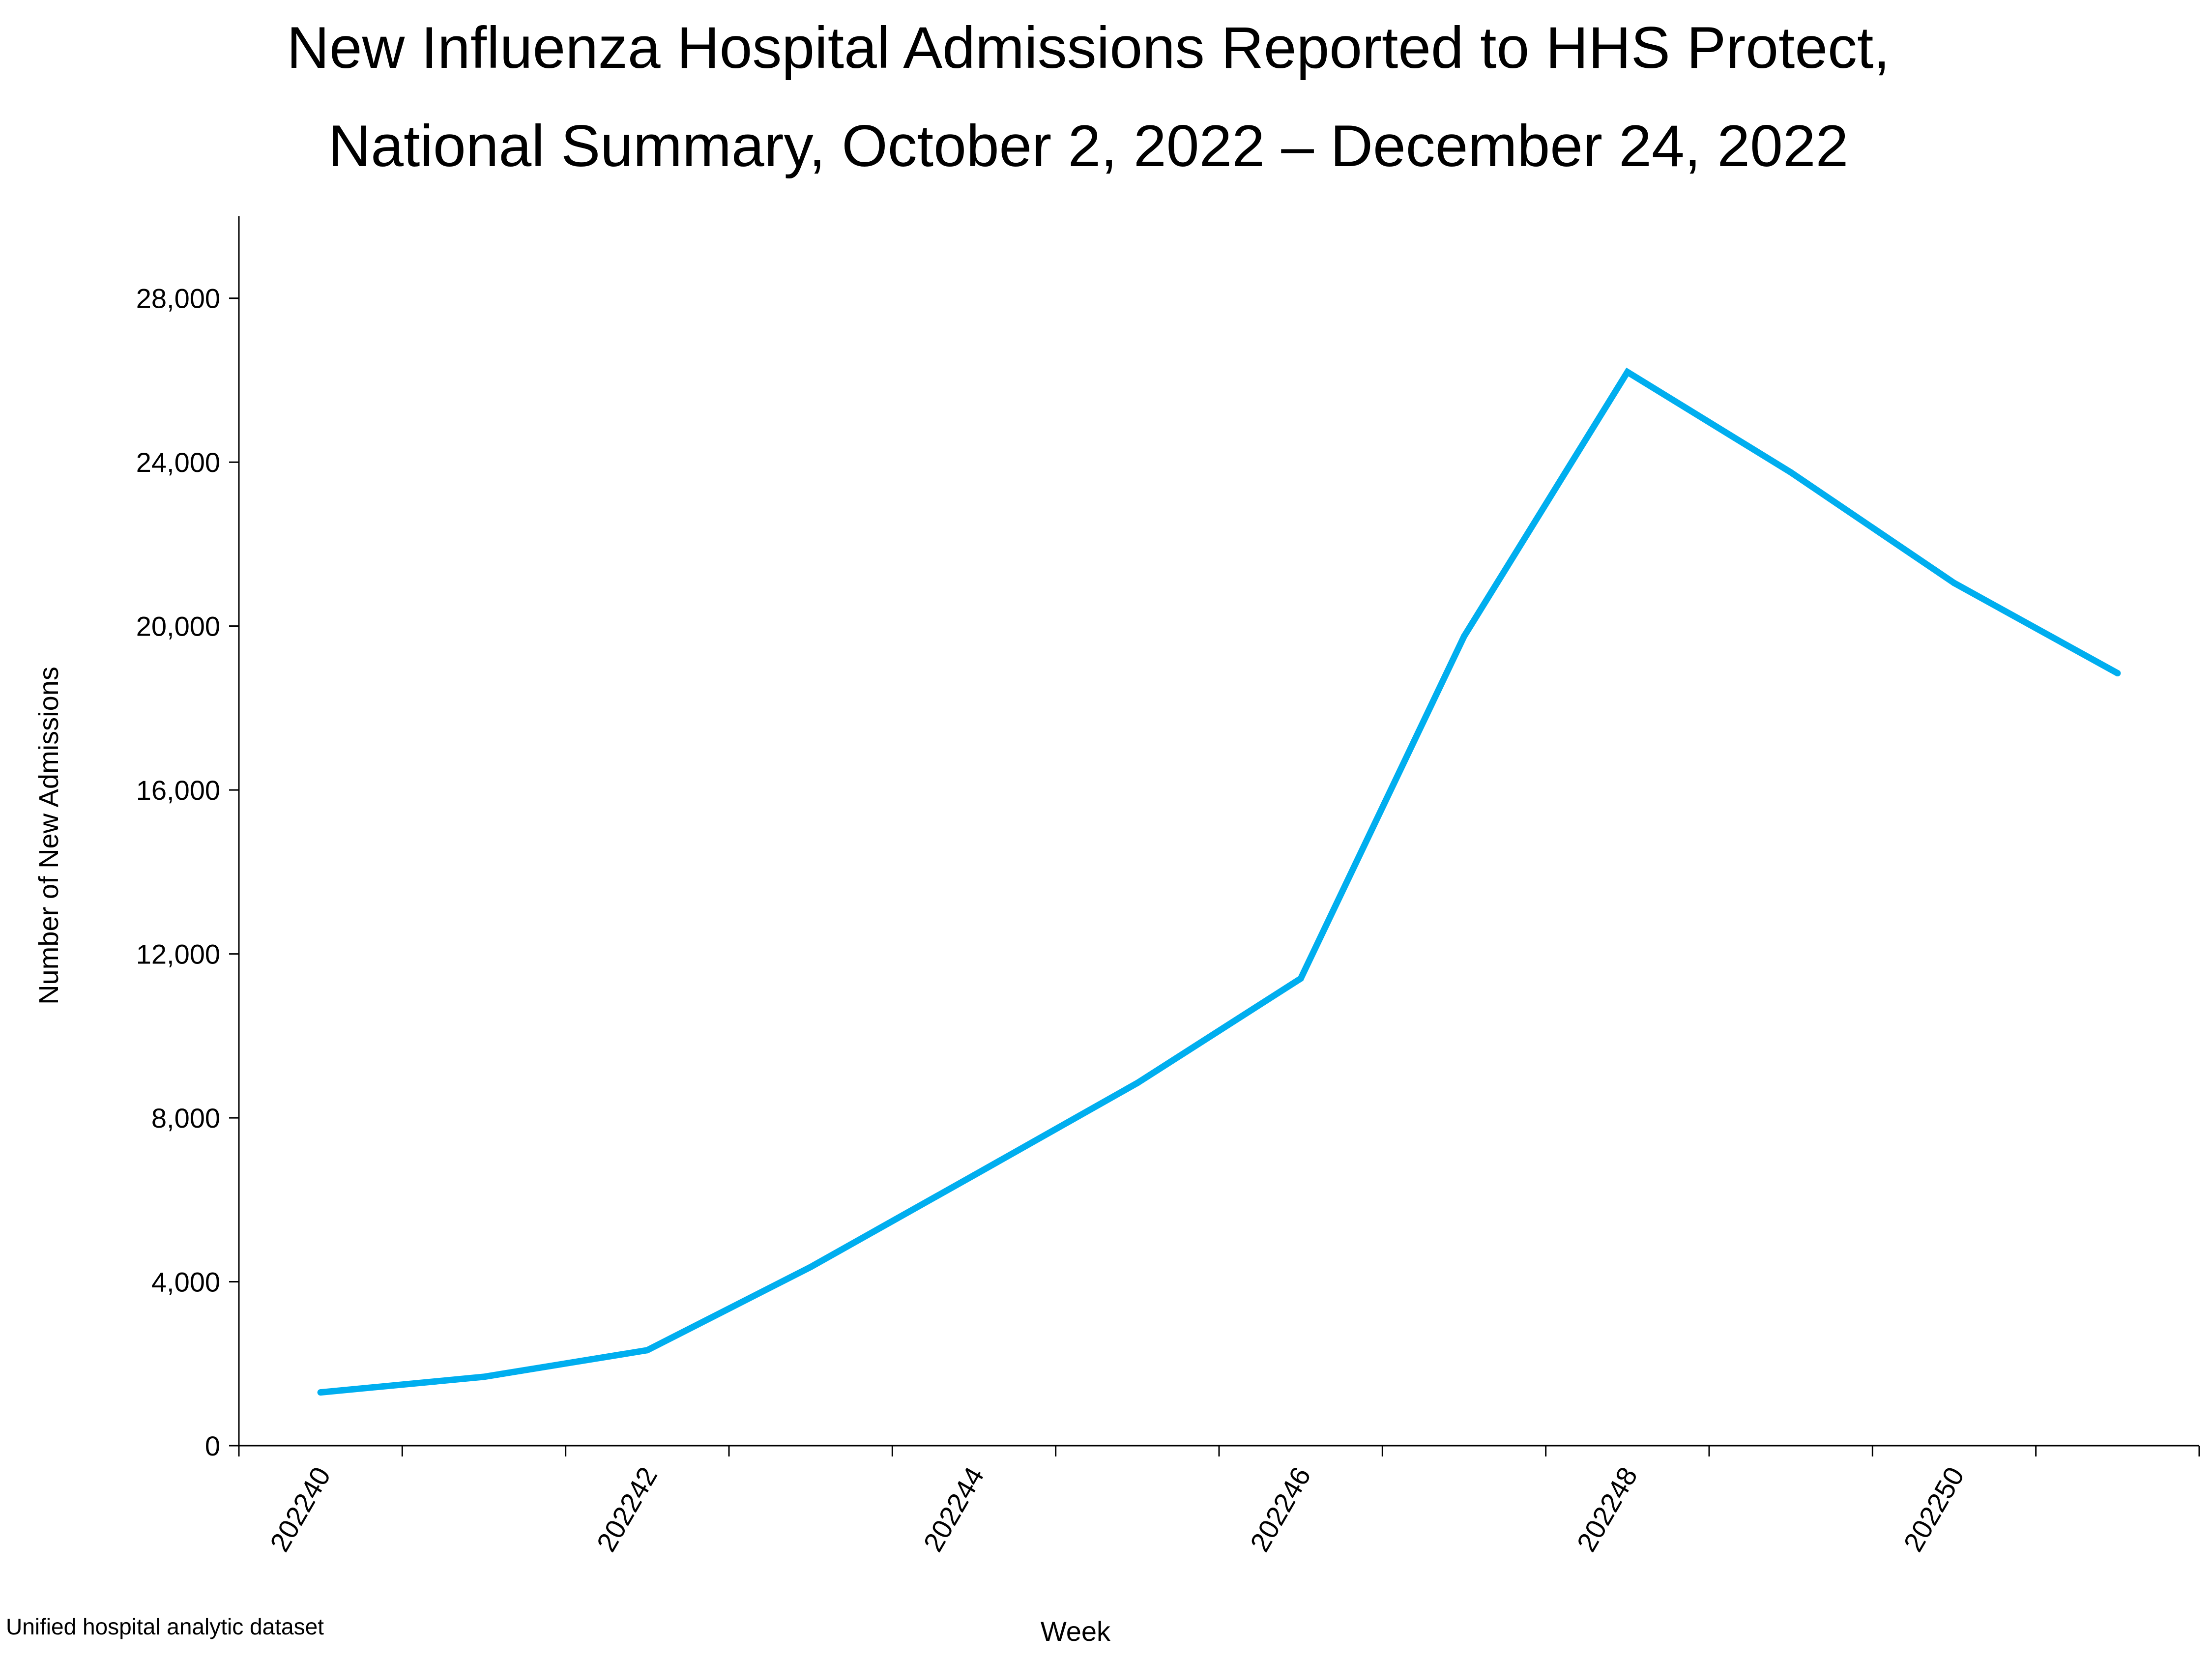 The height and width of the screenshot is (1659, 2212). I want to click on x-axis: 202240 202242 202244 202246 202248 202250, so click(1219, 1501).